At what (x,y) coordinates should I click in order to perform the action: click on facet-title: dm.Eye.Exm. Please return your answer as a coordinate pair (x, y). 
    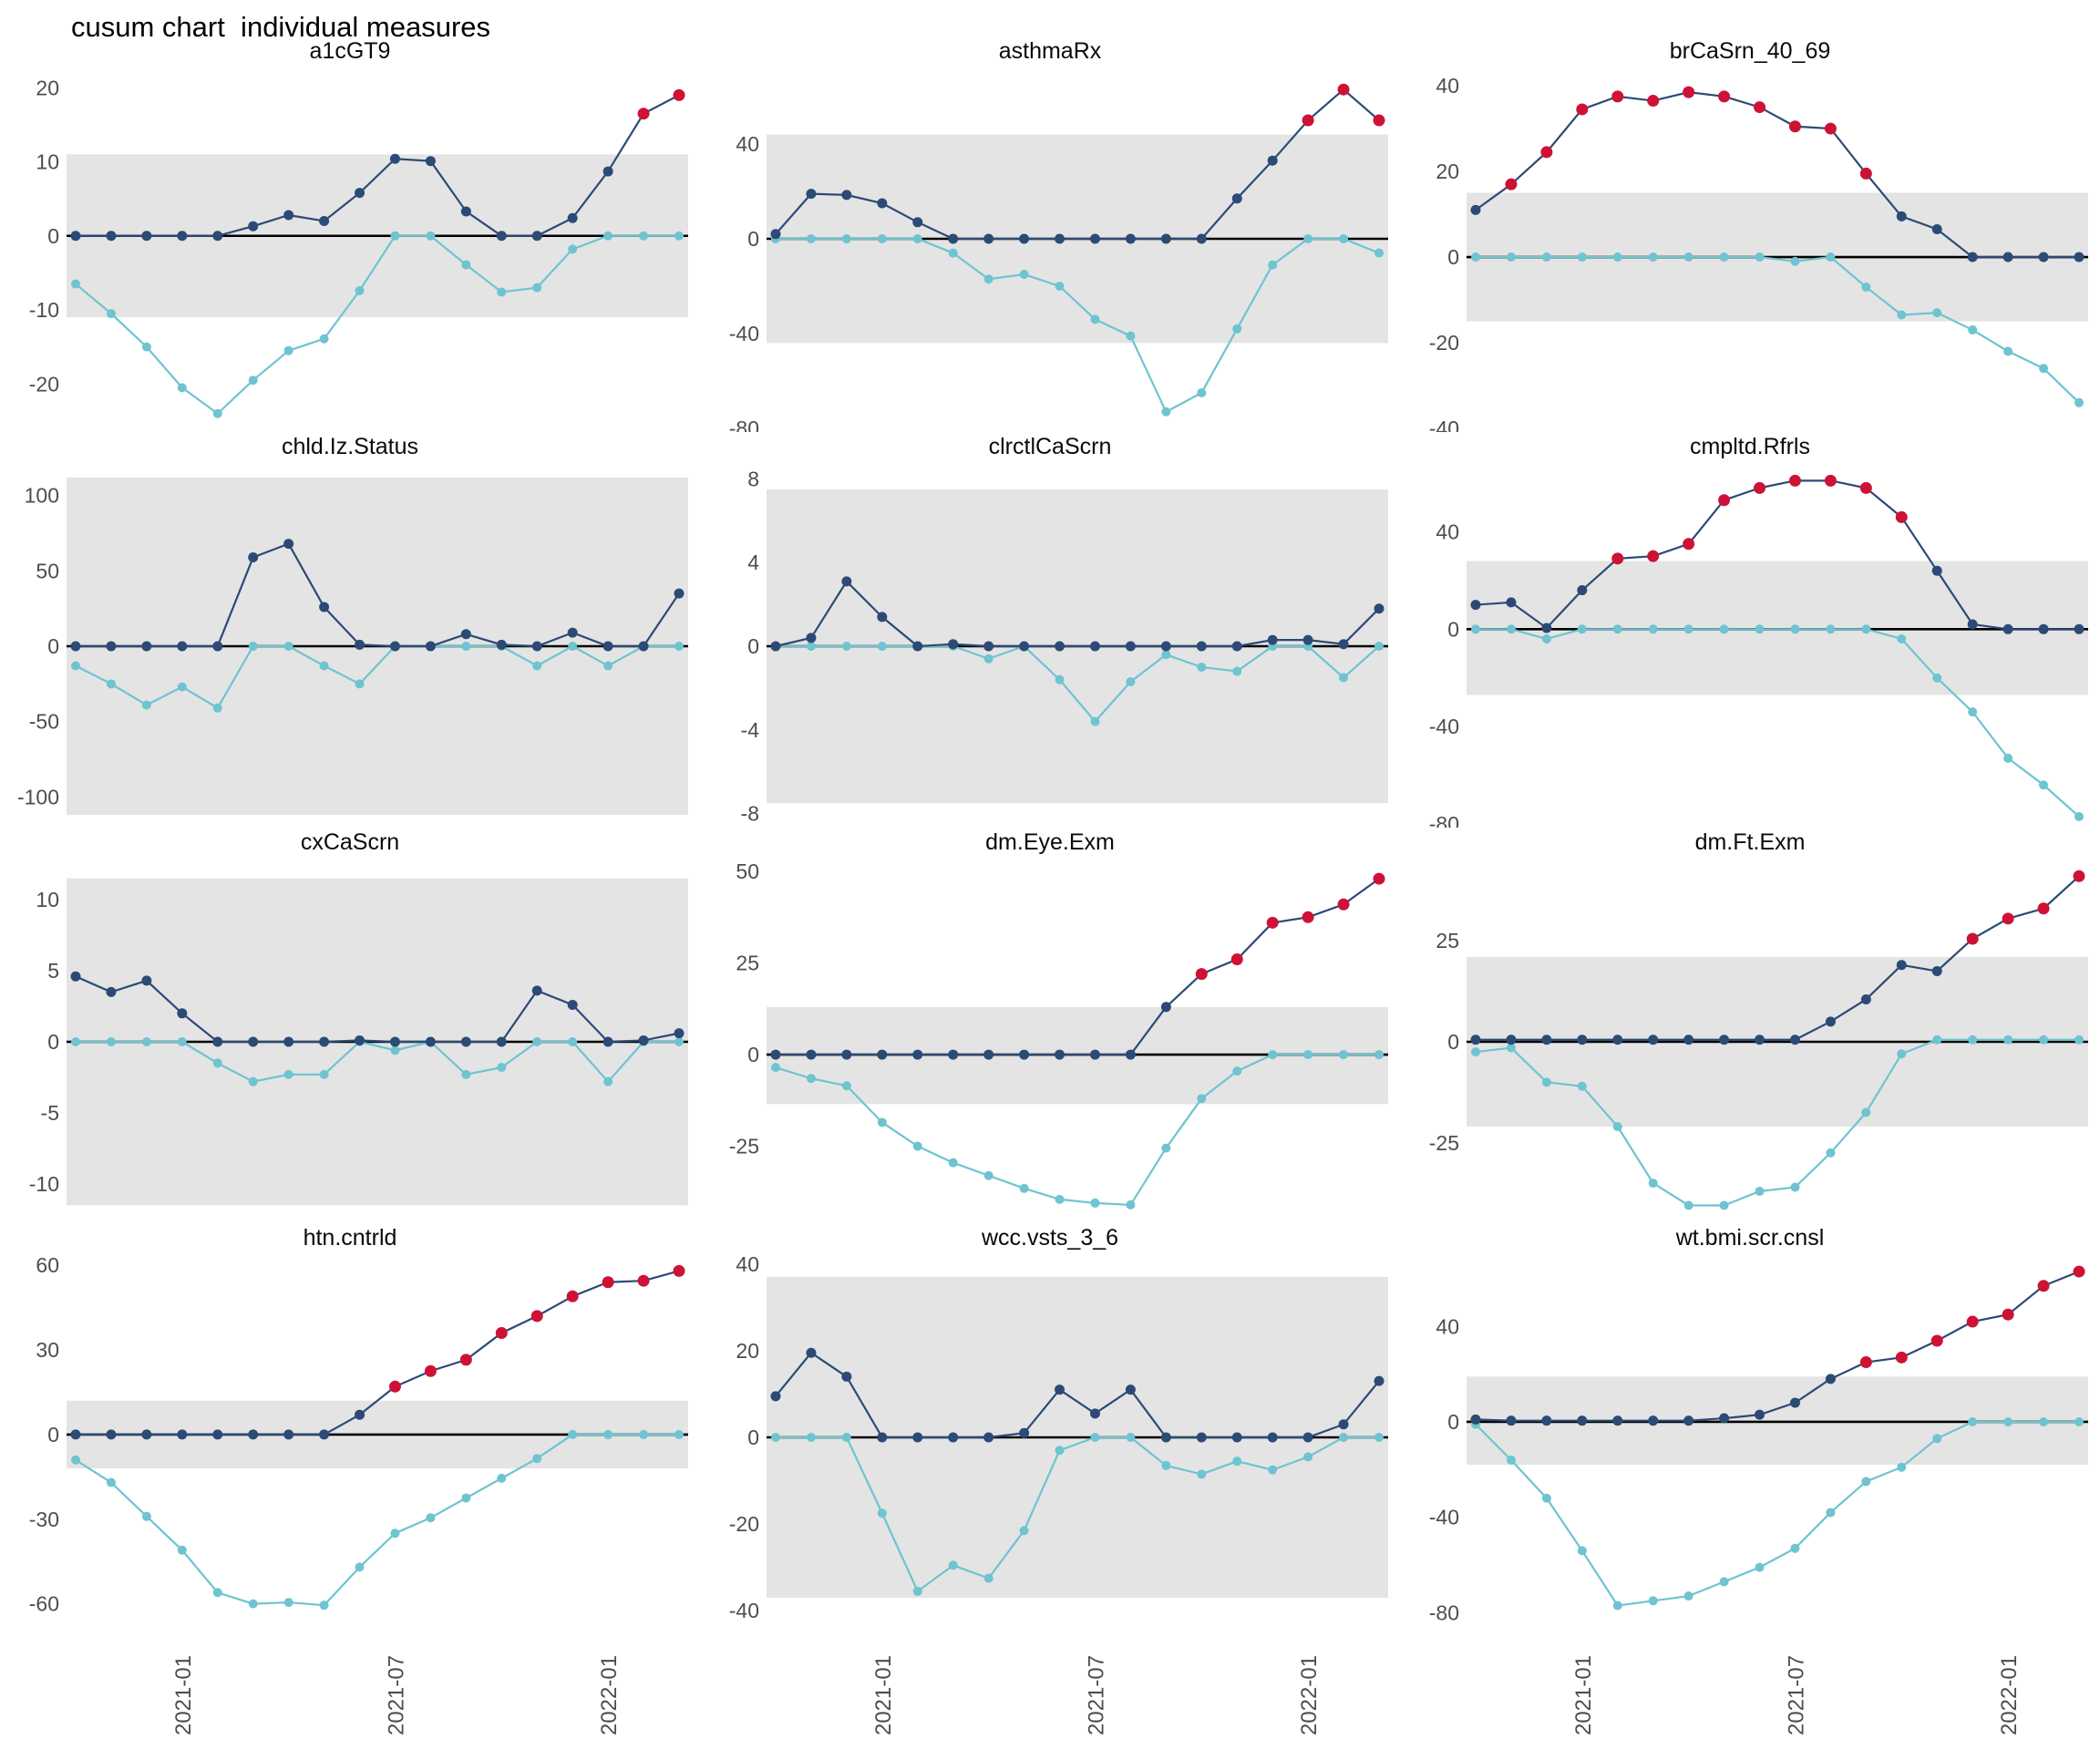
    Looking at the image, I should click on (1050, 842).